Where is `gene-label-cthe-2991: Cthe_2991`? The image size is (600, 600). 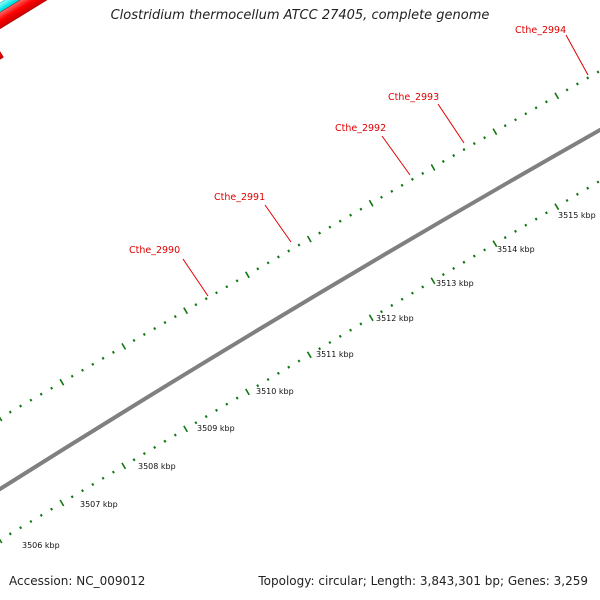
gene-label-cthe-2991: Cthe_2991 is located at coordinates (239, 197).